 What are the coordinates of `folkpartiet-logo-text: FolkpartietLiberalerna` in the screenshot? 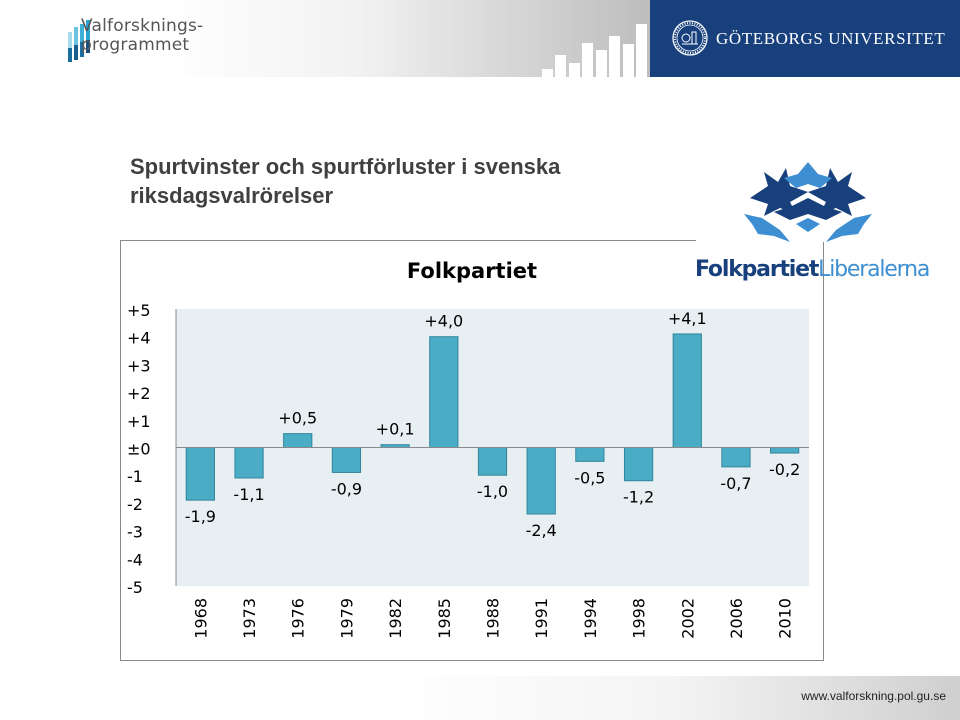 It's located at (812, 269).